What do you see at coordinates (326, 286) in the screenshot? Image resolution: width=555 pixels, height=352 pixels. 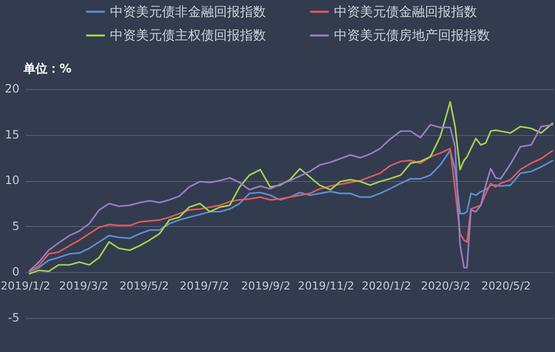 I see `x-tick-label: 2019/11/2` at bounding box center [326, 286].